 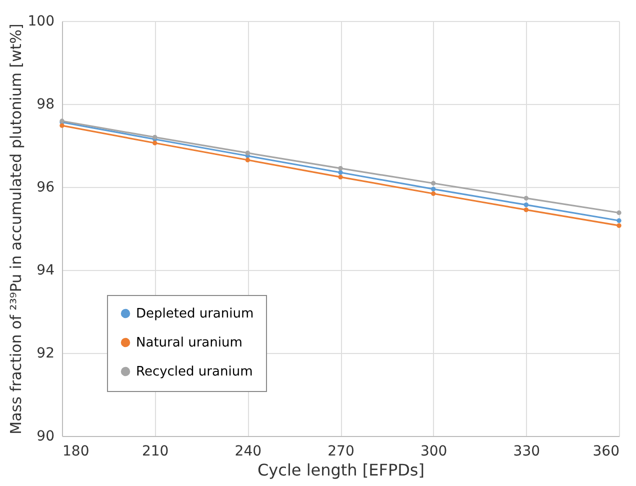 I want to click on x-tick-label: 330, so click(x=526, y=452).